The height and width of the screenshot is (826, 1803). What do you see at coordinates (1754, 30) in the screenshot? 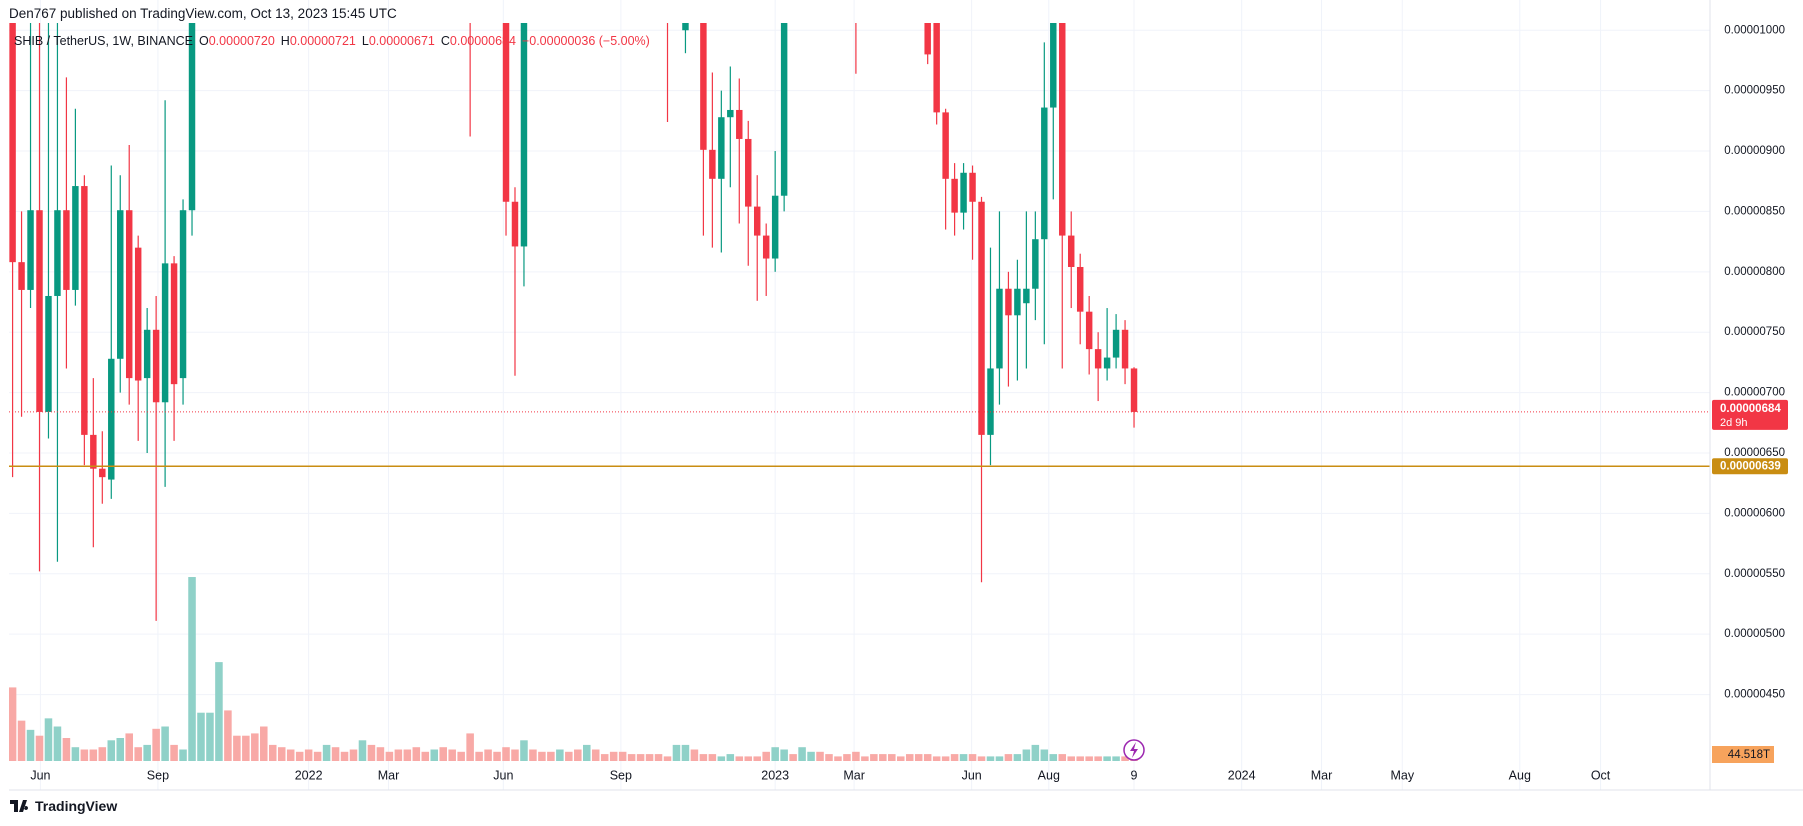
I see `y-tick-label: 0.00001000` at bounding box center [1754, 30].